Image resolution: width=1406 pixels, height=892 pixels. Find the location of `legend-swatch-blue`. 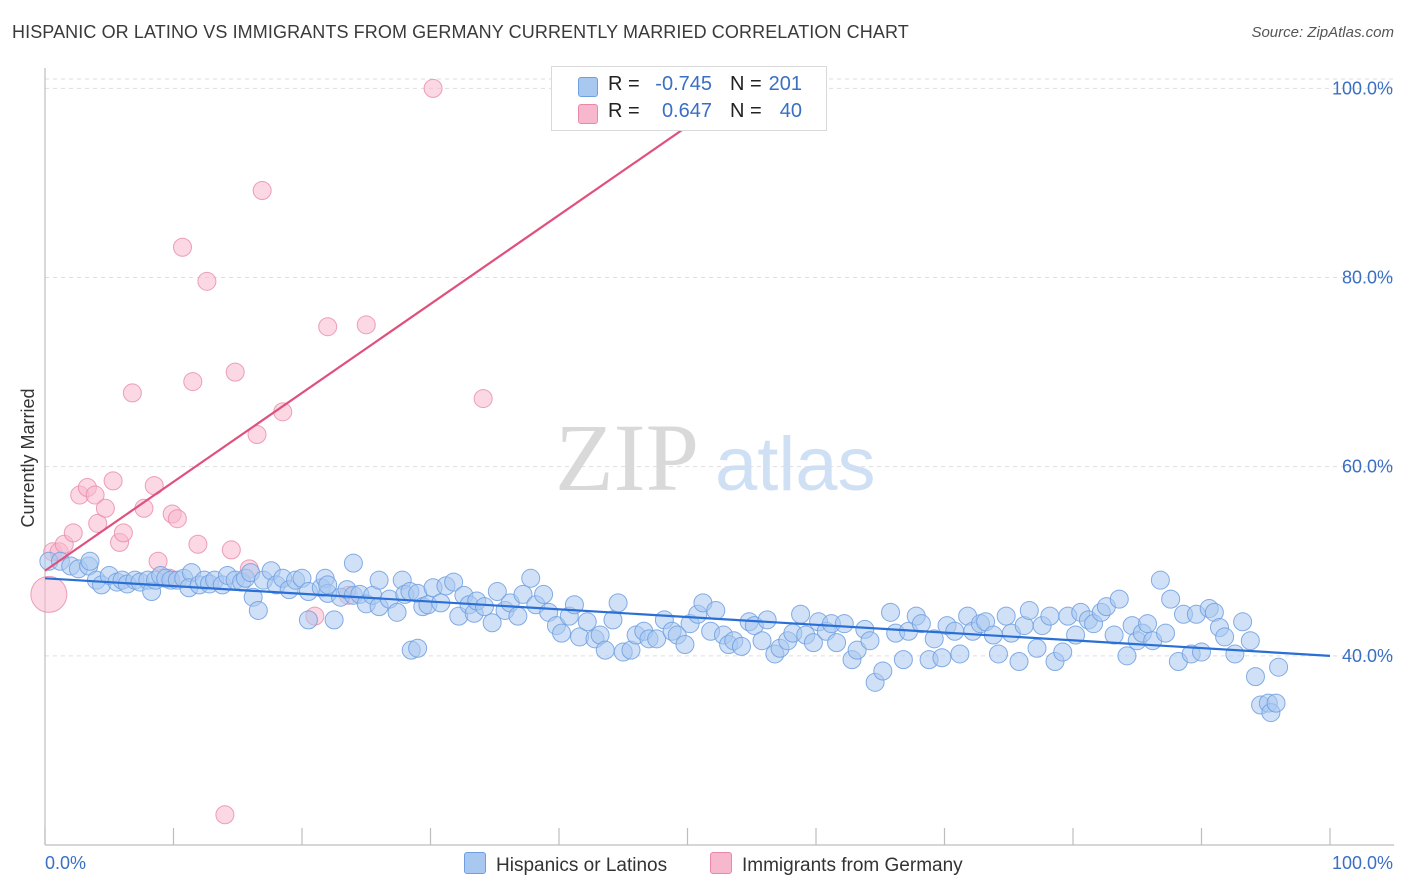

legend-swatch-blue is located at coordinates (588, 87).